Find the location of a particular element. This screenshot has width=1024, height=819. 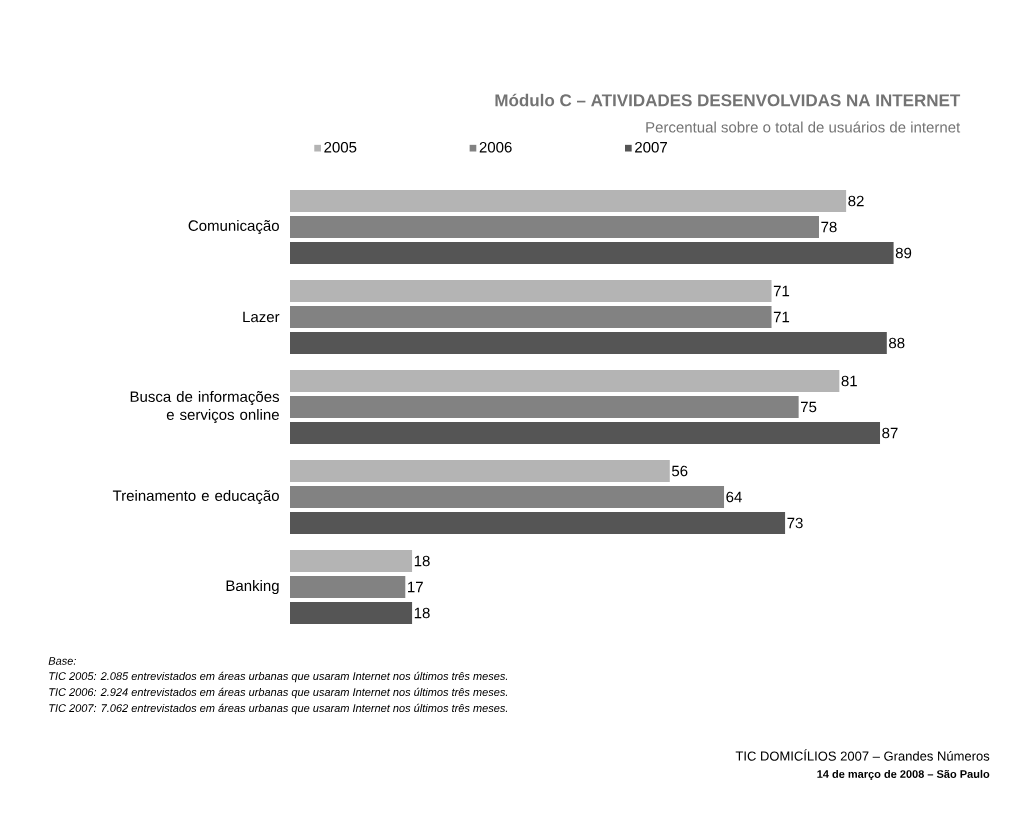

data-label: 88 is located at coordinates (897, 343).